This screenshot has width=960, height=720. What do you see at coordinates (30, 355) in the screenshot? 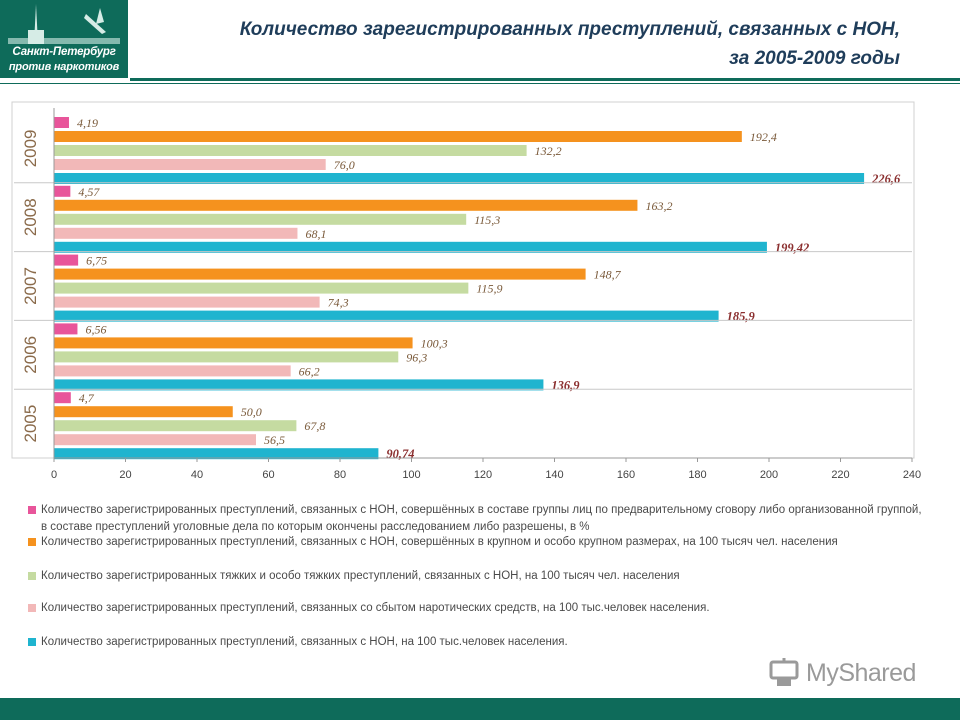
I see `category-label: 2006` at bounding box center [30, 355].